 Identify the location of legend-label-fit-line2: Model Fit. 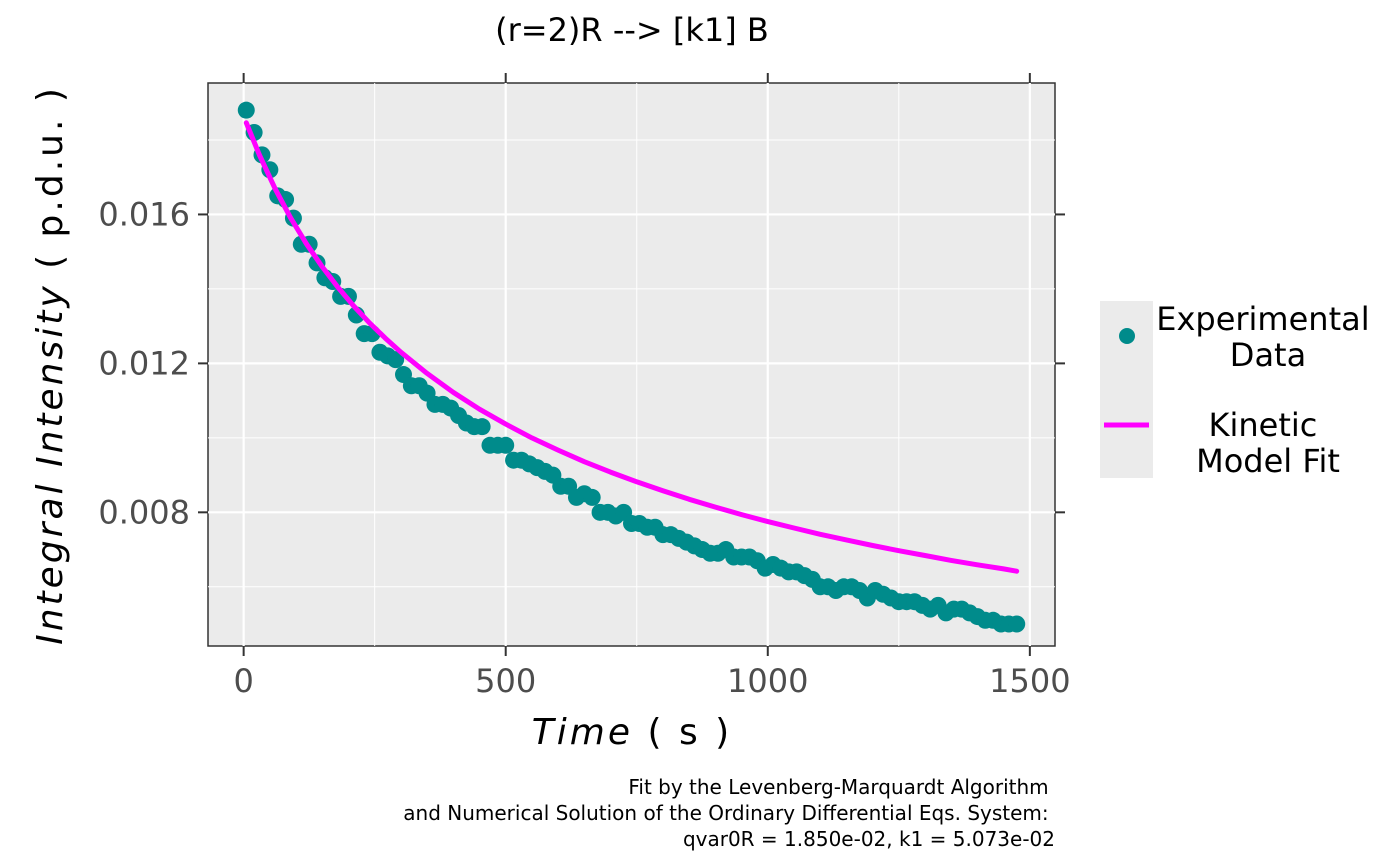
(1268, 461).